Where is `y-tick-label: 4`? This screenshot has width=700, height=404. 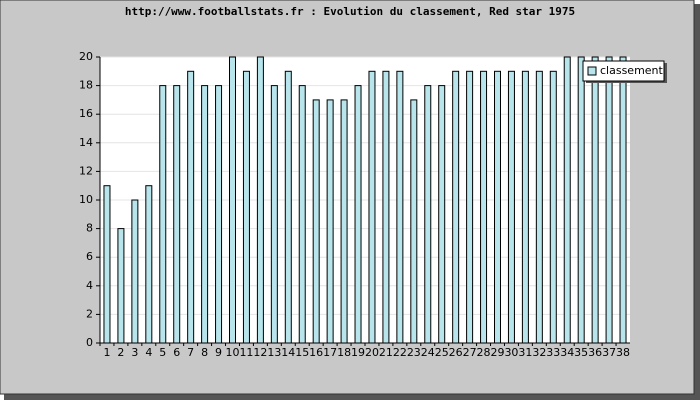
y-tick-label: 4 is located at coordinates (89, 285).